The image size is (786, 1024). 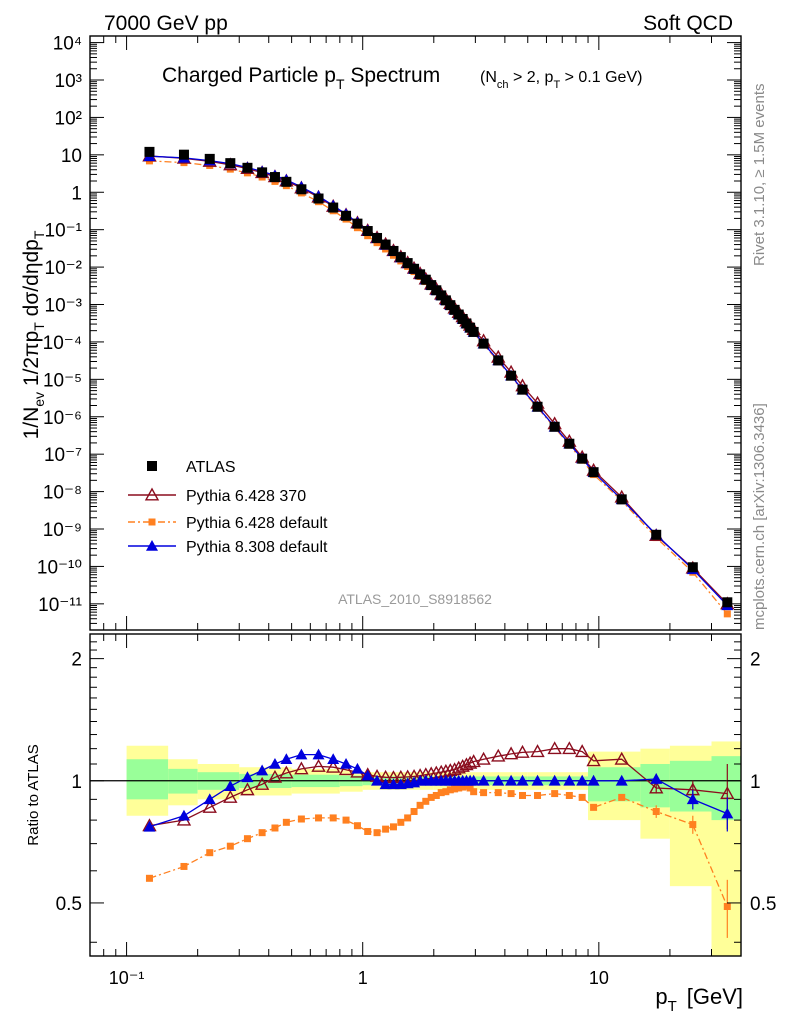 What do you see at coordinates (62, 380) in the screenshot?
I see `y-tick-label: 10⁻⁵` at bounding box center [62, 380].